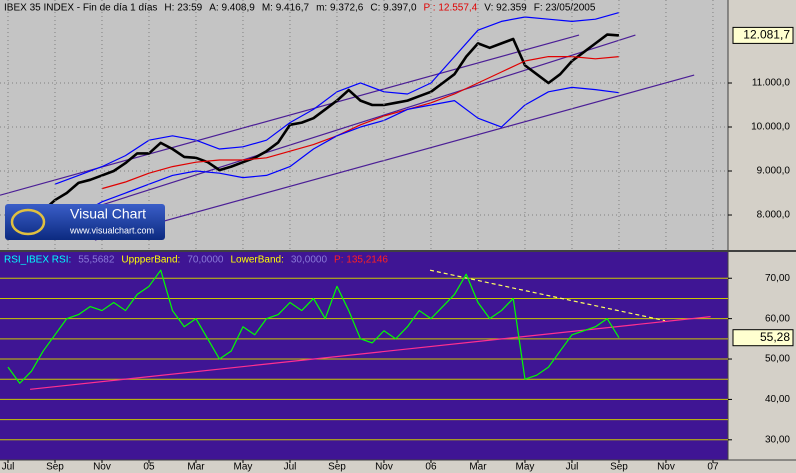 This screenshot has width=796, height=473. Describe the element at coordinates (111, 230) in the screenshot. I see `logo-url: www.visualchart.com` at that location.